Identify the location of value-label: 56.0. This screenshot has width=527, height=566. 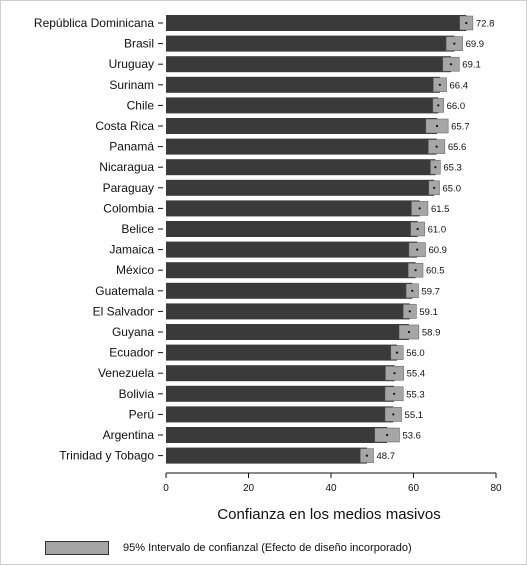
(415, 353).